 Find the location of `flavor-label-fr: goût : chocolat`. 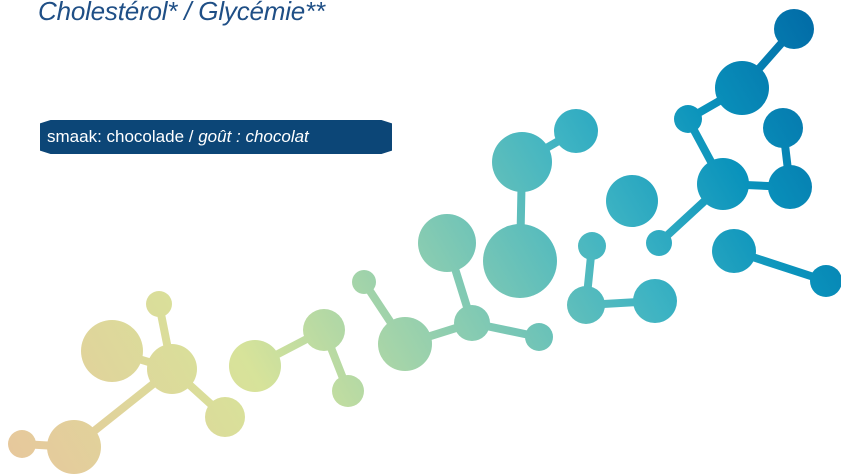

flavor-label-fr: goût : chocolat is located at coordinates (253, 136).